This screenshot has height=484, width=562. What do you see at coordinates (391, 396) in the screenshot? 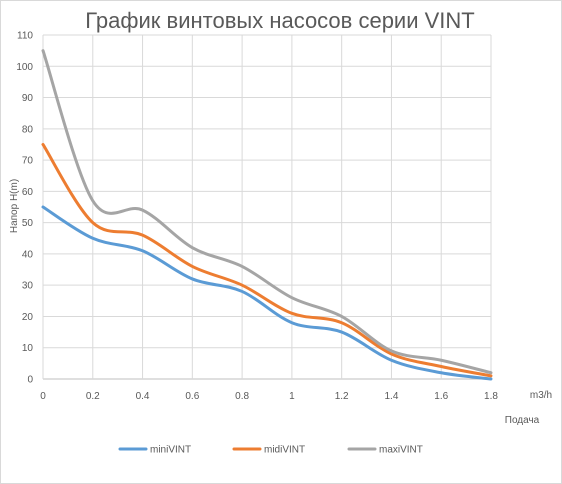
I see `x-tick-label: 1.4` at bounding box center [391, 396].